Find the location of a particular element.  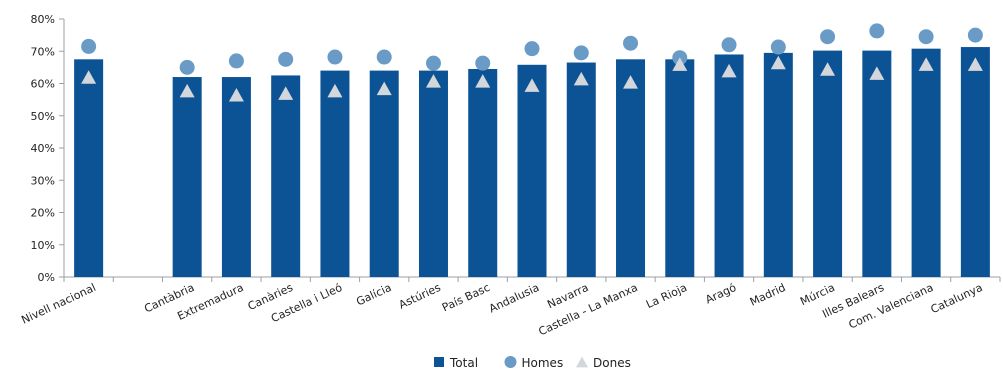

y-tick-label: 40% is located at coordinates (43, 148).